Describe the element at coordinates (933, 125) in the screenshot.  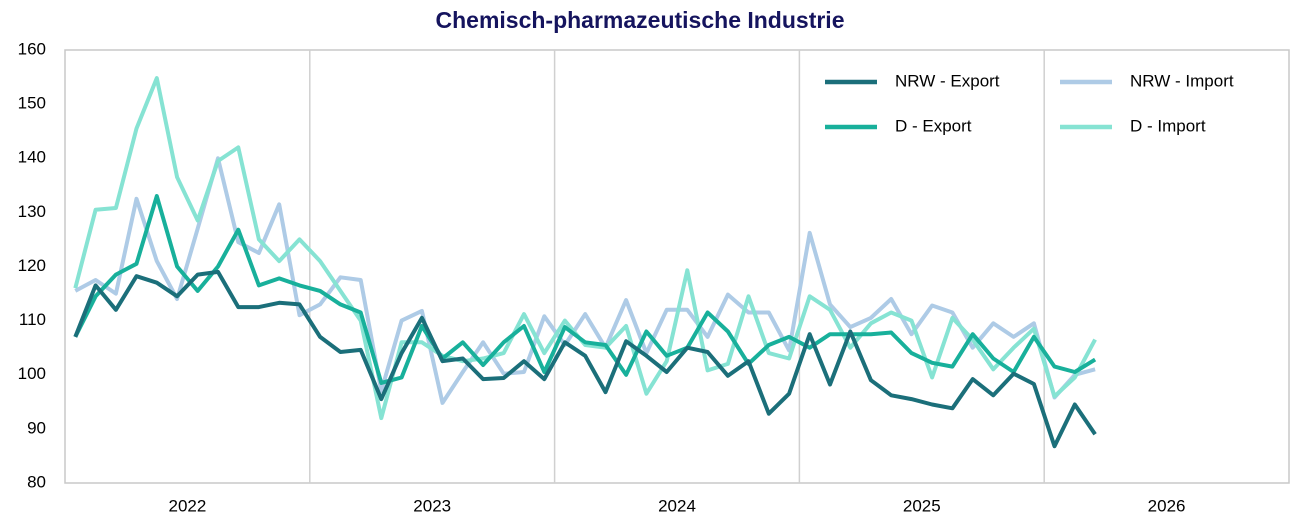
I see `legend-label: D - Export` at that location.